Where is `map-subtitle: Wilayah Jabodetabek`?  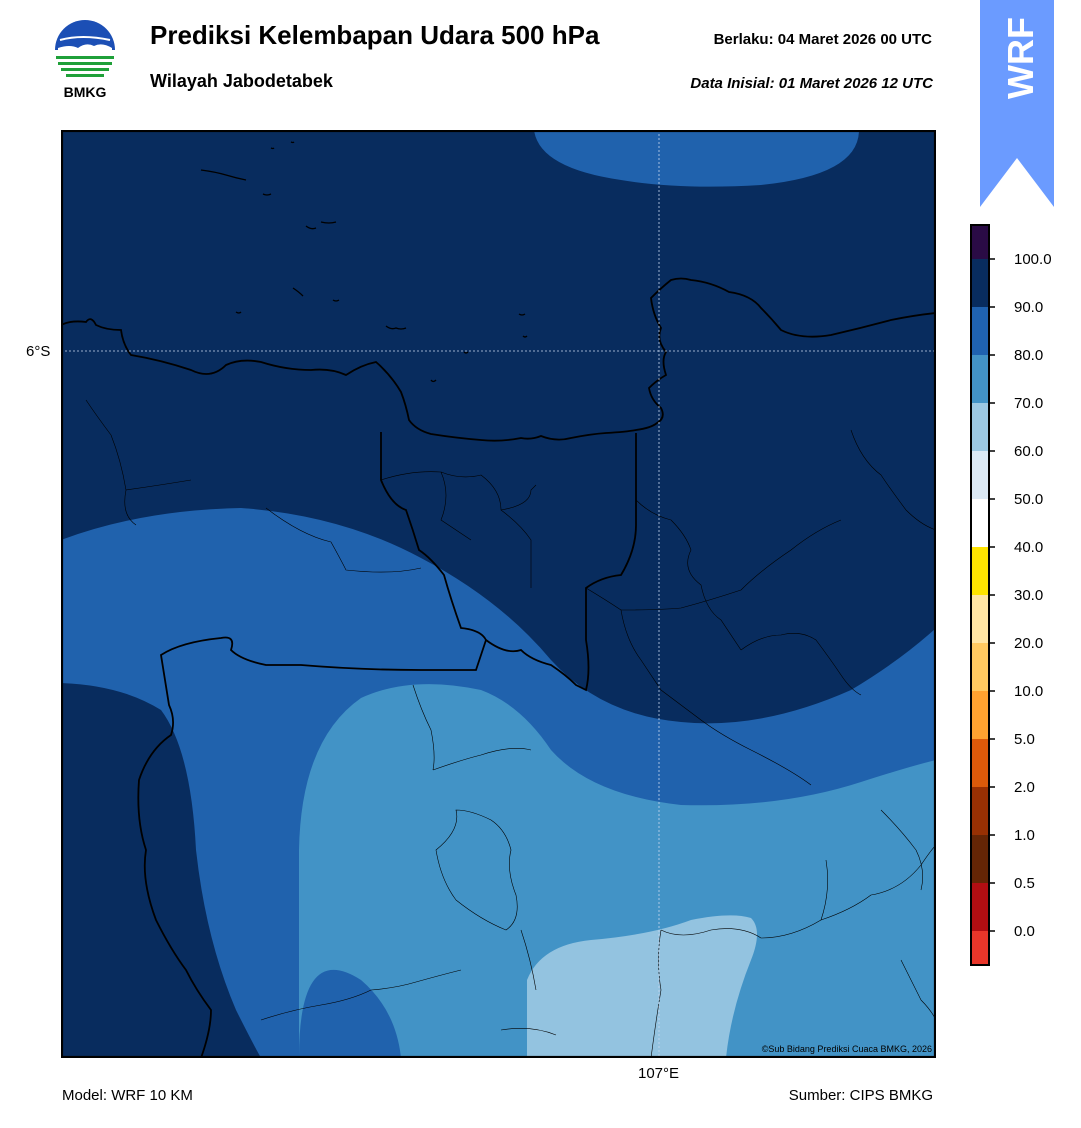 map-subtitle: Wilayah Jabodetabek is located at coordinates (241, 81).